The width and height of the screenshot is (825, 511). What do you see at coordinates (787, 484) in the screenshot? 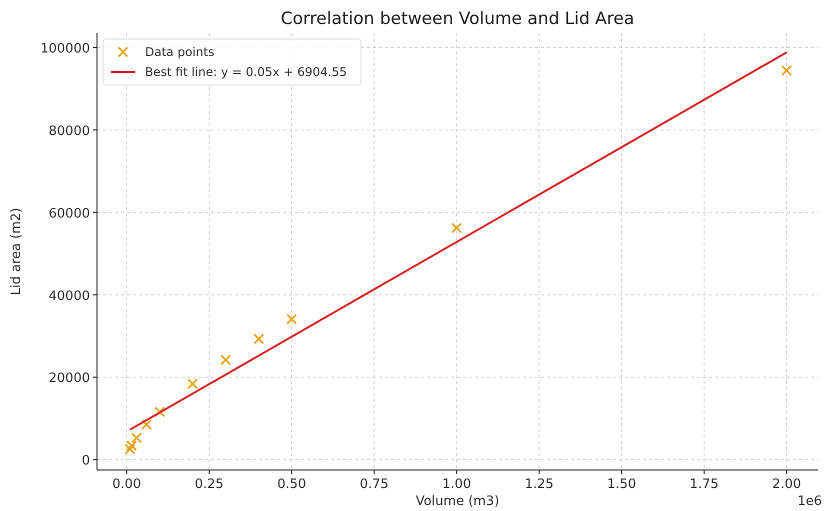
I see `x-tick-label: 2.00` at bounding box center [787, 484].